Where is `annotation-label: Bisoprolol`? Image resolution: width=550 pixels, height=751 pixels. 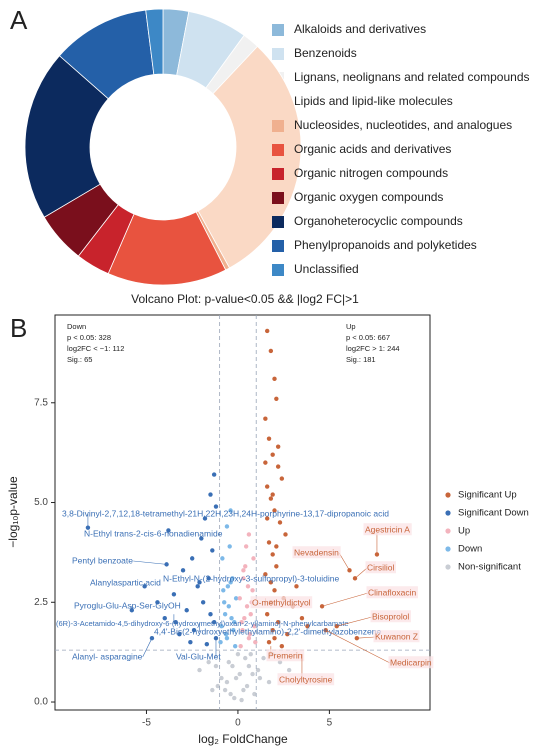
annotation-label: Bisoprolol is located at coordinates (390, 616).